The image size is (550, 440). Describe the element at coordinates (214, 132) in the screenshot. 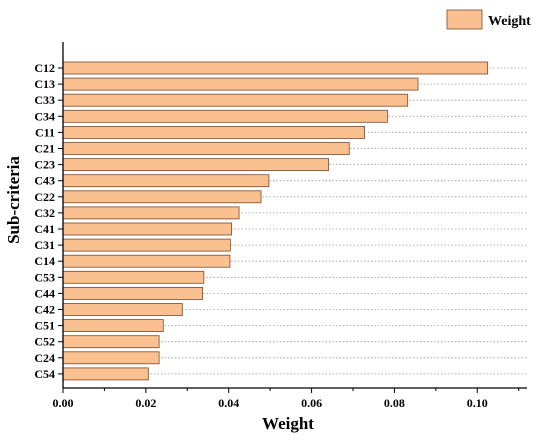

I see `bar-c11` at that location.